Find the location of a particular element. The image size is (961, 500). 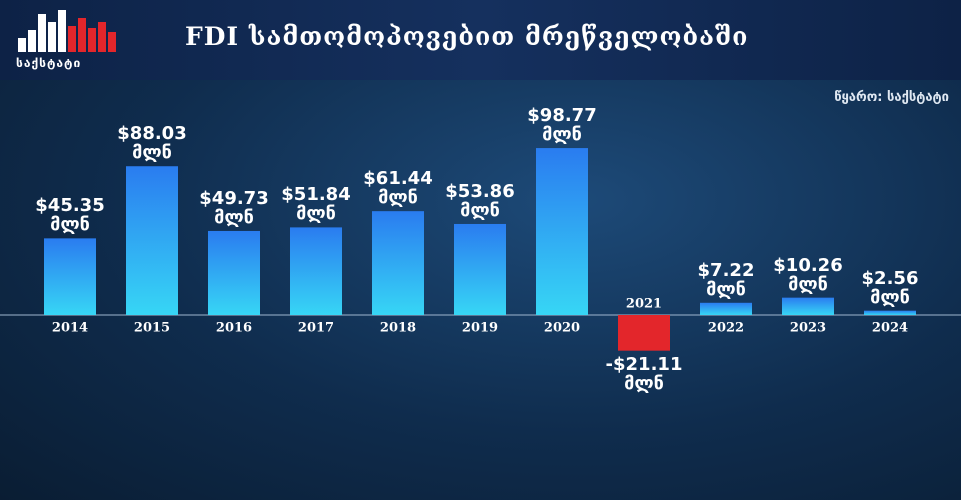

value-label: $88.03 მლნ is located at coordinates (152, 143).